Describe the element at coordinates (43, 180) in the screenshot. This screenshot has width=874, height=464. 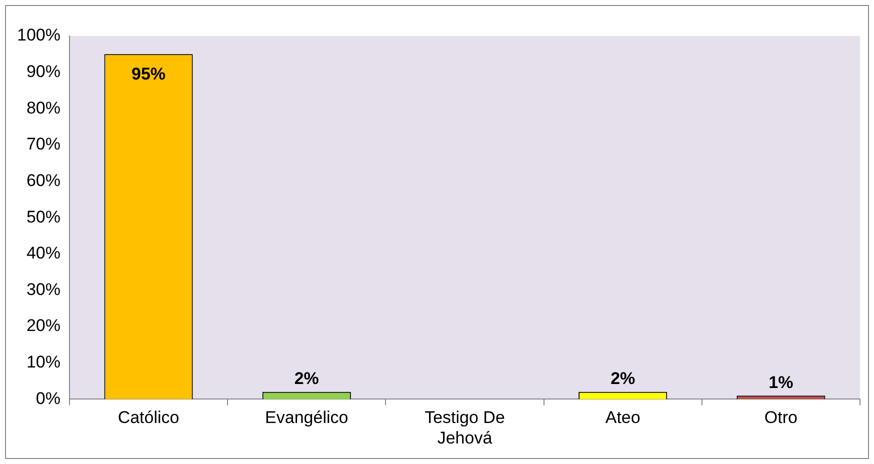
I see `y-tick-label: 60%` at that location.